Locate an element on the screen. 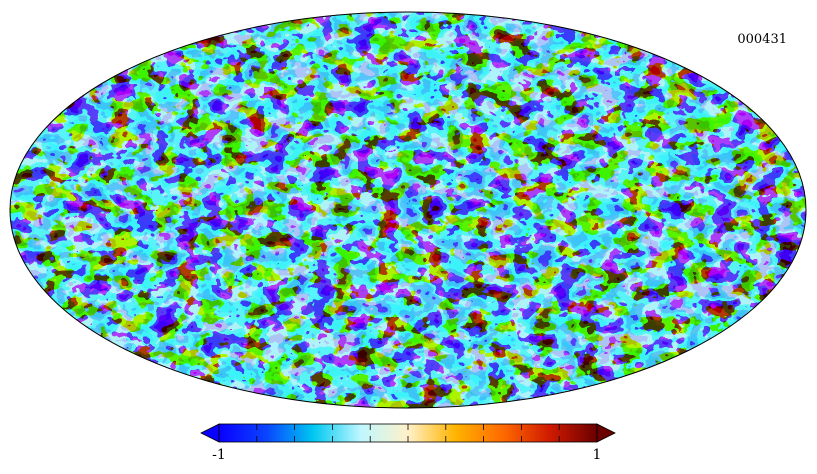  colorbar-min-label: -1 is located at coordinates (219, 455).